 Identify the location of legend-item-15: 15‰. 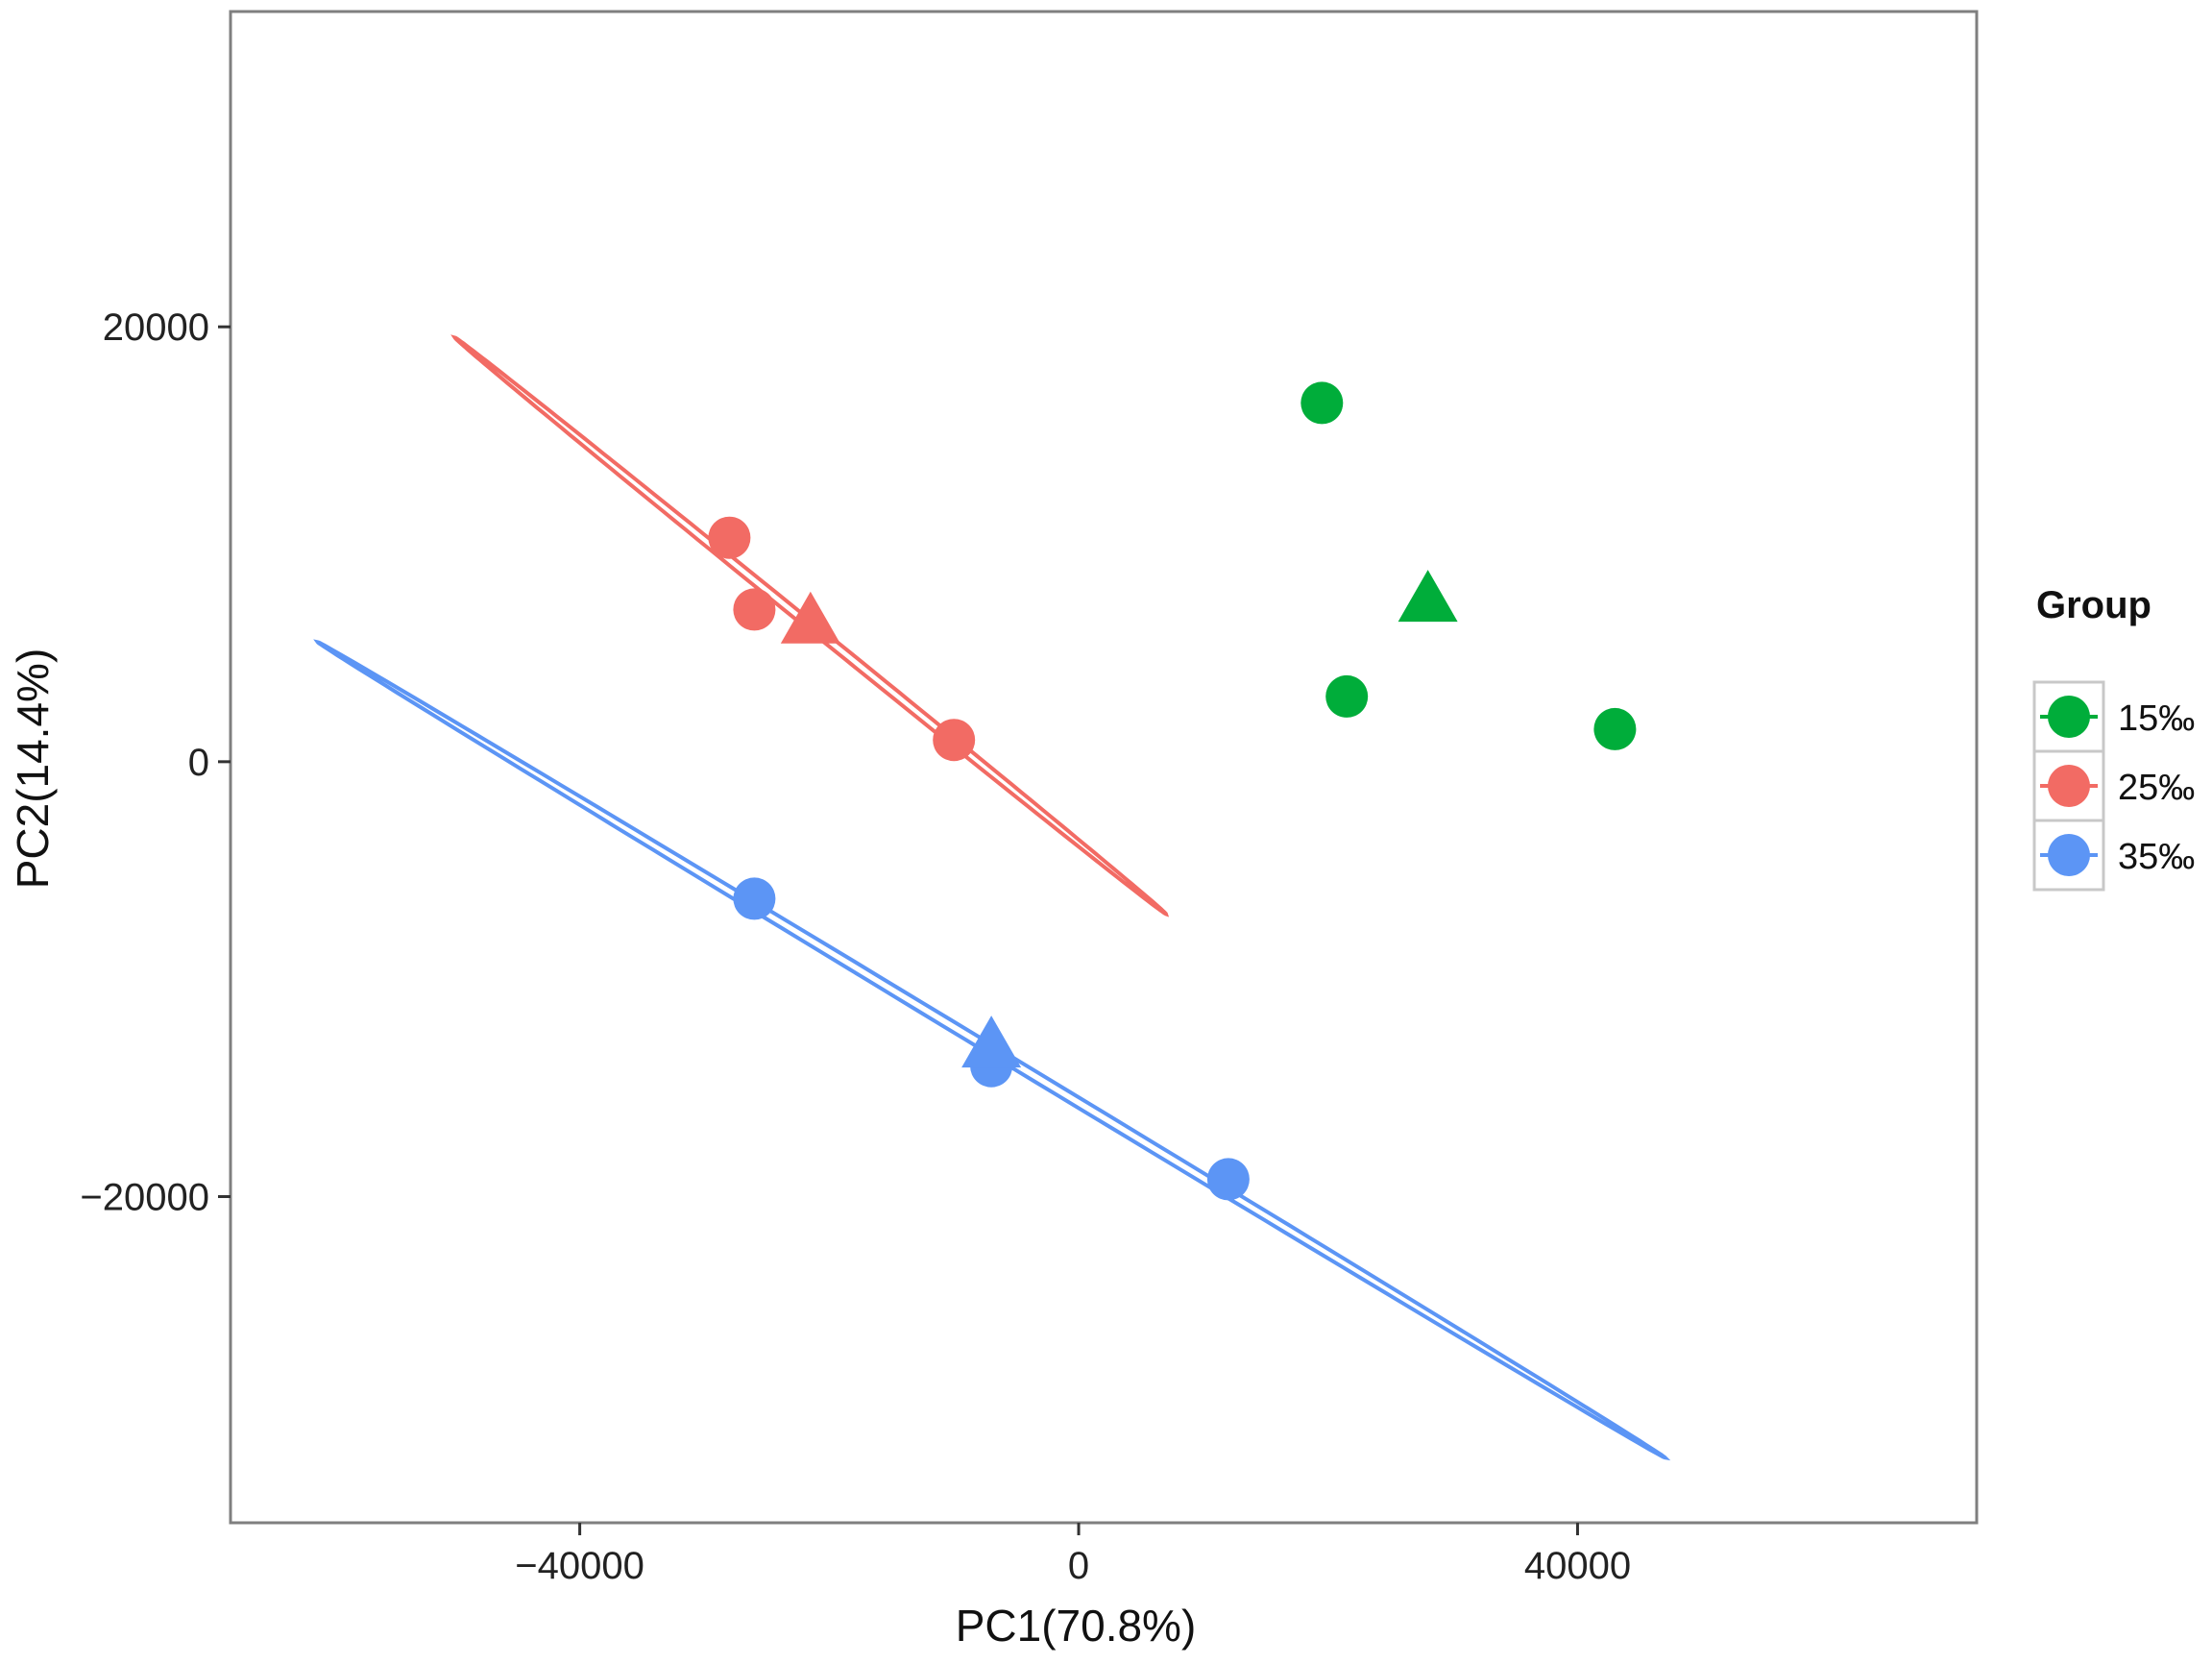
(2113, 716).